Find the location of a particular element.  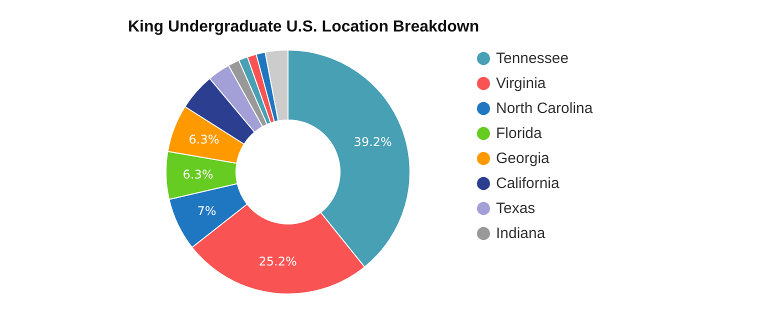

data-label: 39.2% is located at coordinates (373, 142).